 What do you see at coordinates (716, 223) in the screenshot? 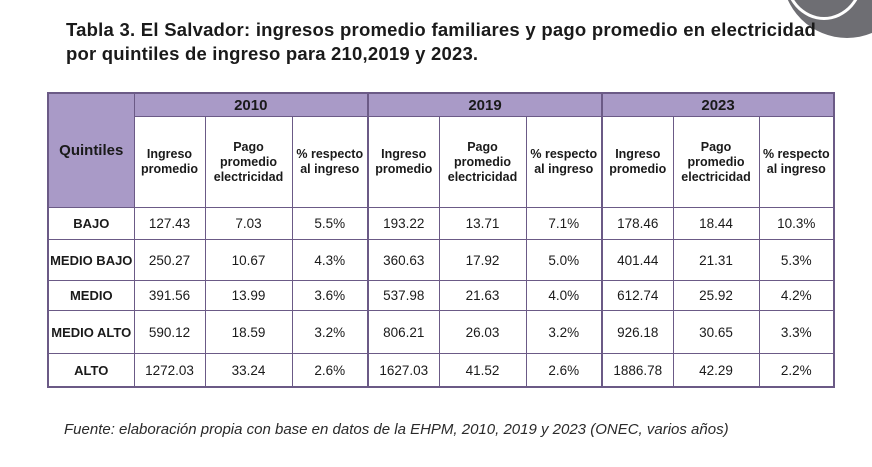
I see `table-cell: 18.44` at bounding box center [716, 223].